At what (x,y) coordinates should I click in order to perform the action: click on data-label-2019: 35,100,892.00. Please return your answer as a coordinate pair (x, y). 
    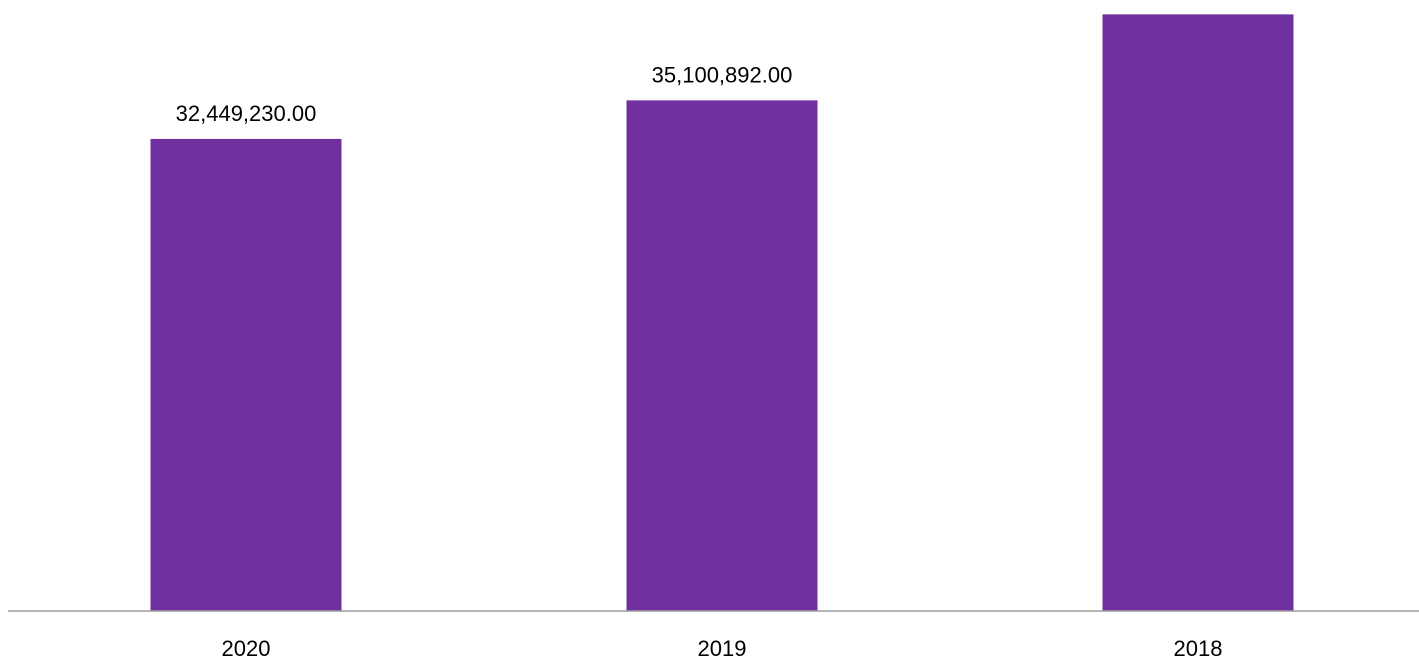
    Looking at the image, I should click on (722, 74).